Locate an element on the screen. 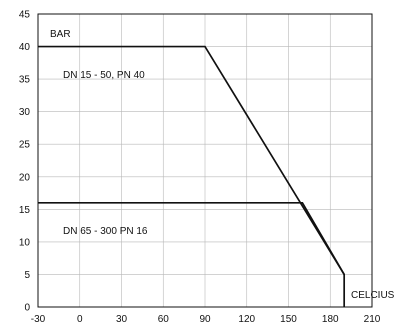 This screenshot has width=412, height=329. x-tick-label: 0 is located at coordinates (80, 319).